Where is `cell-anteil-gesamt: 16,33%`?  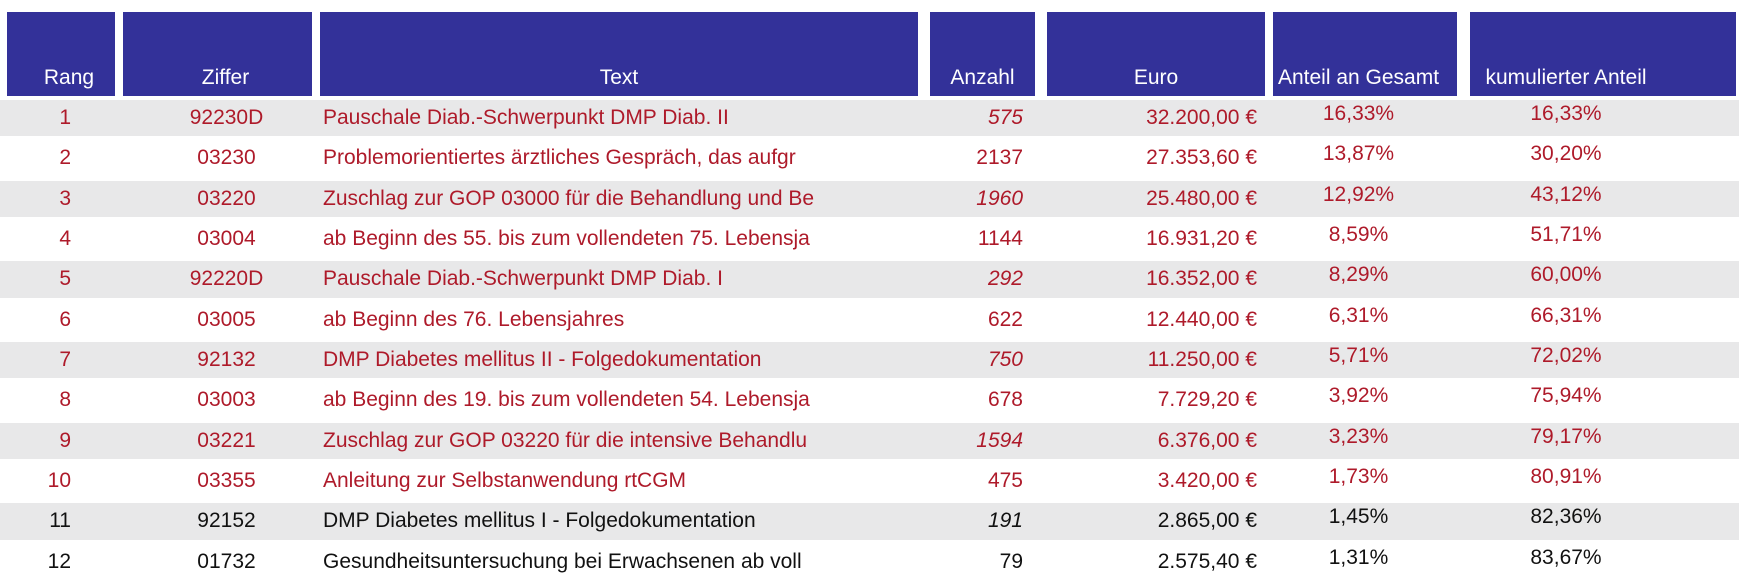
cell-anteil-gesamt: 16,33% is located at coordinates (1358, 114).